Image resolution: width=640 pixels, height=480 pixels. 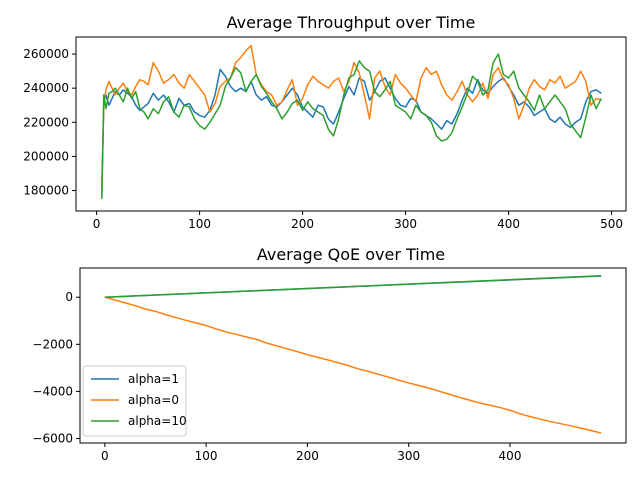 I want to click on chart-title: Average QoE over Time, so click(x=351, y=254).